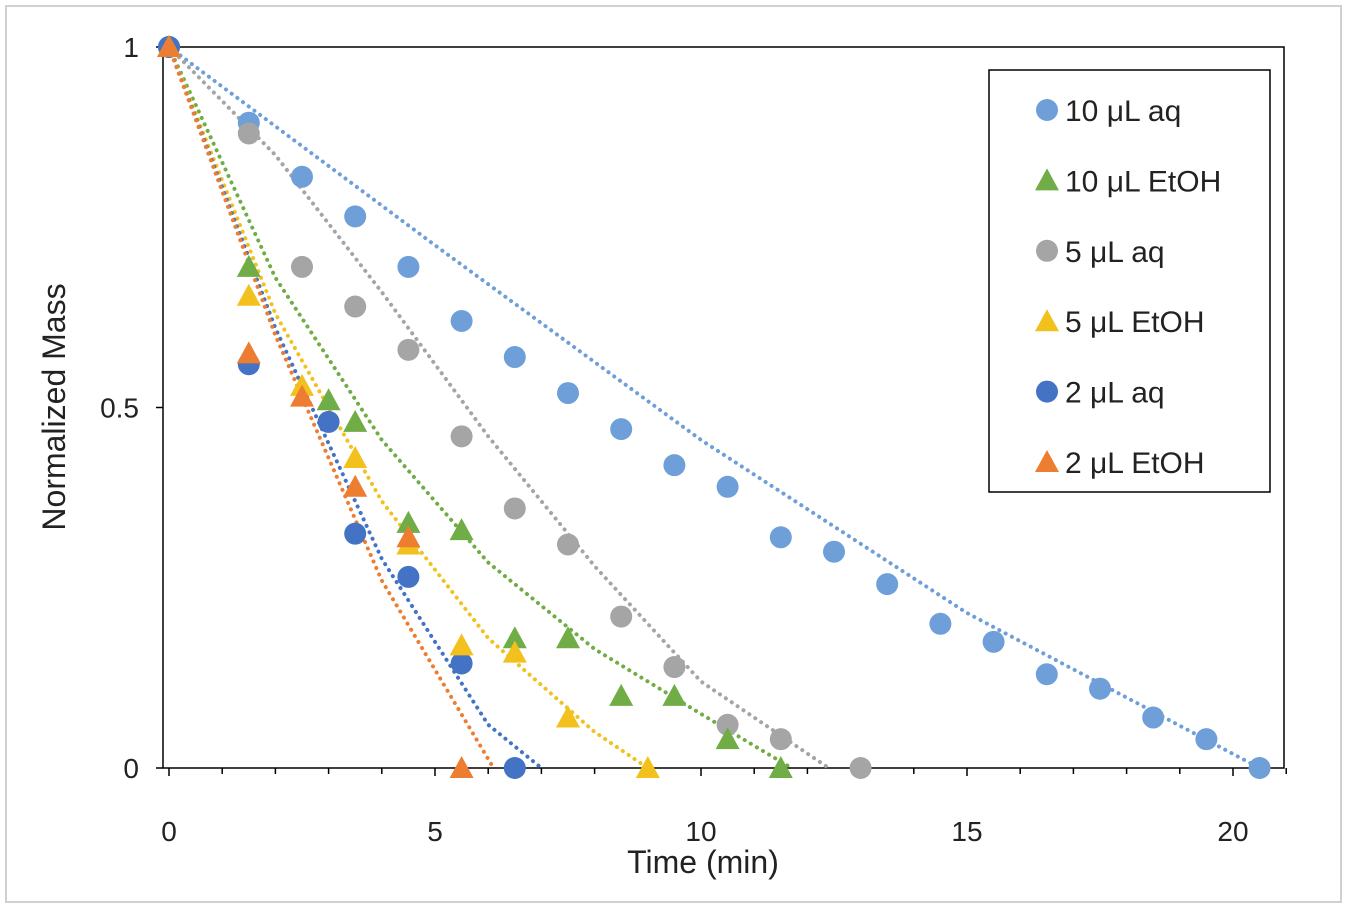  Describe the element at coordinates (703, 862) in the screenshot. I see `x-axis-title: Time (min)` at that location.